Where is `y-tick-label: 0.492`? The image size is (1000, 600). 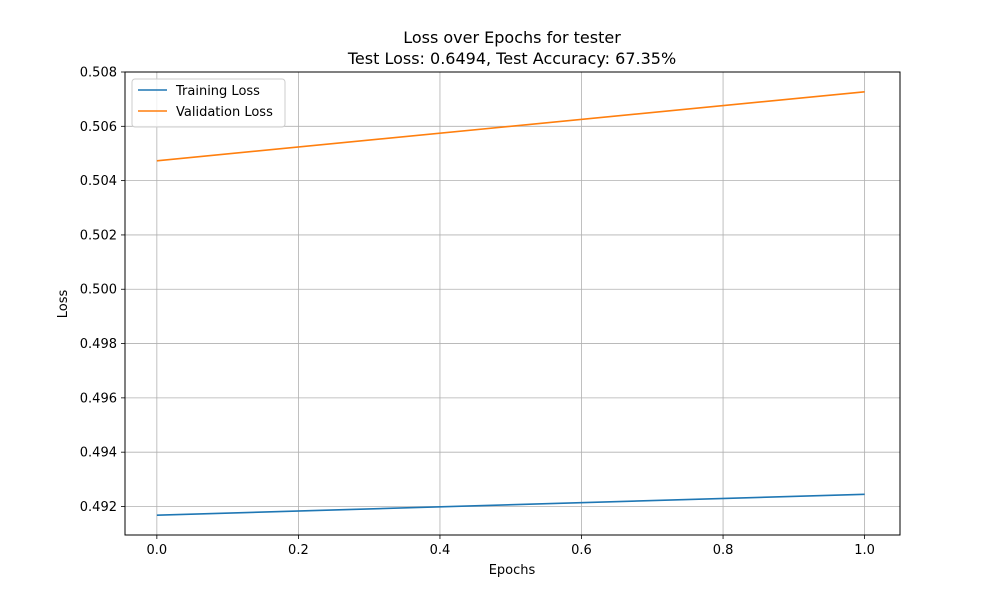 y-tick-label: 0.492 is located at coordinates (98, 507).